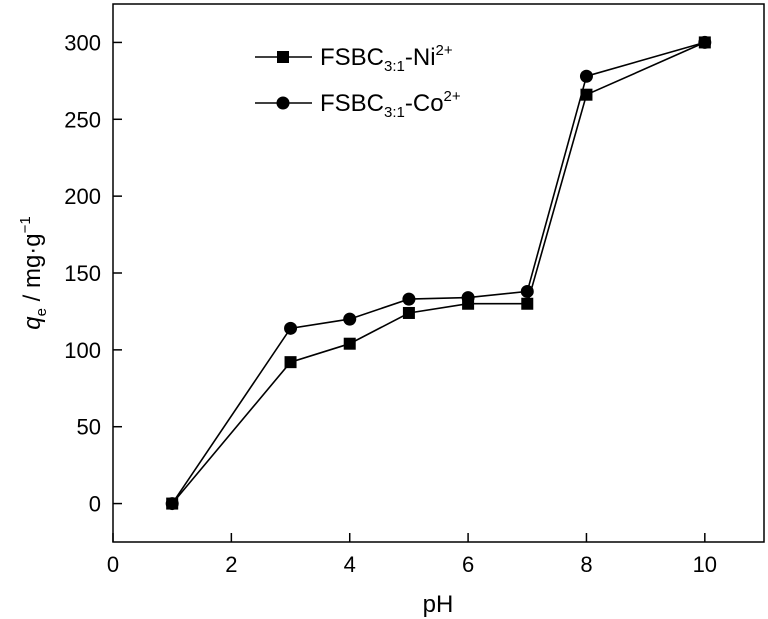 This screenshot has width=768, height=619. I want to click on y-axis-title: qe / mg·g−1, so click(33, 273).